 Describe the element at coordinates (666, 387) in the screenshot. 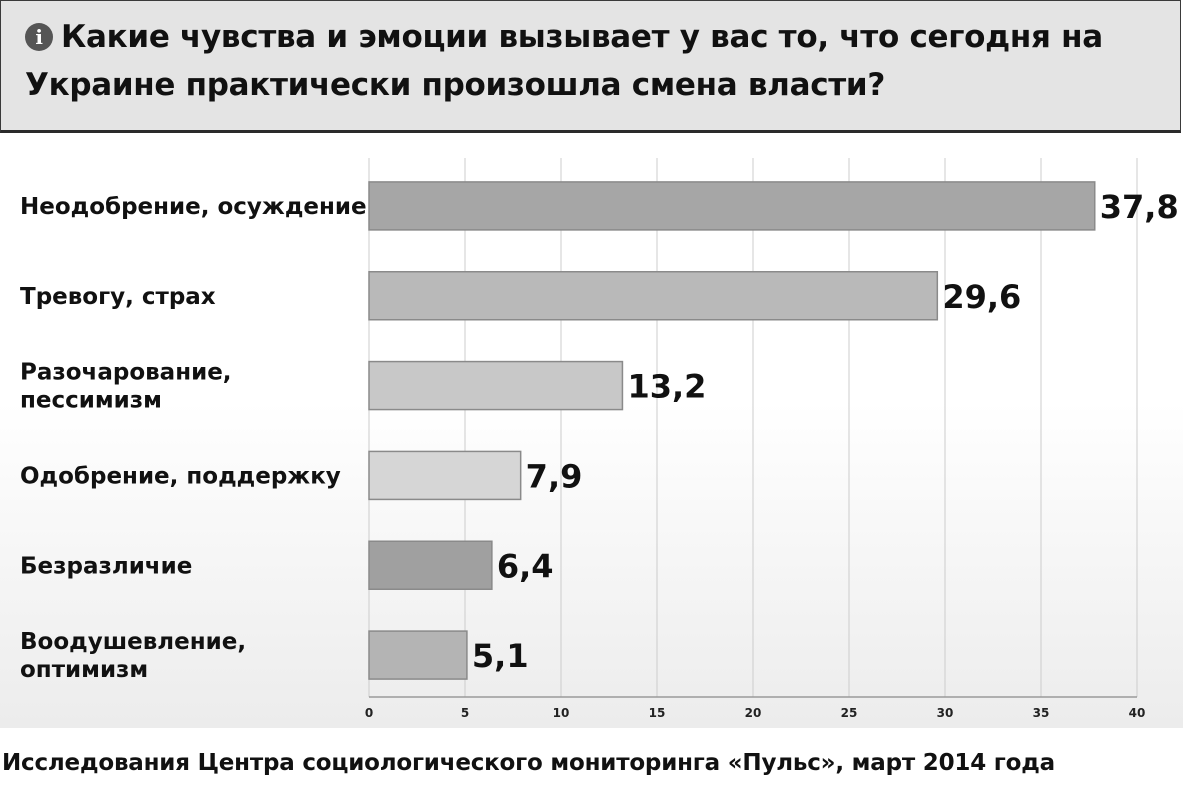

I see `data-label: 13,2` at that location.